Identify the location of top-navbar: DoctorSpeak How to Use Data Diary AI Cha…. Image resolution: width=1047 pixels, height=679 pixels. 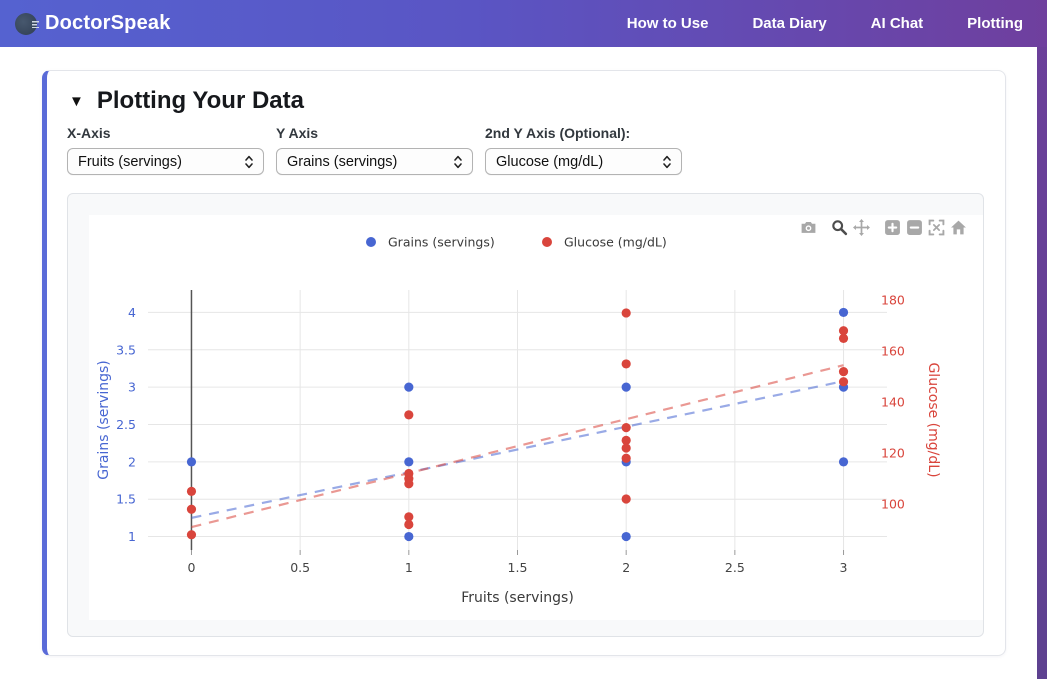
(523, 23).